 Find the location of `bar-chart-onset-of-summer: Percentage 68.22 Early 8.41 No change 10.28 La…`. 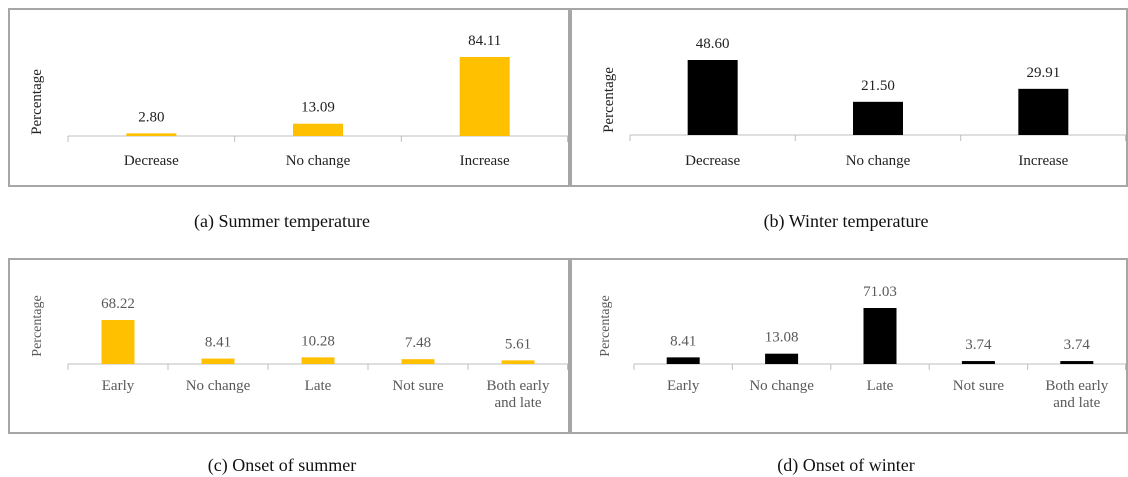

bar-chart-onset-of-summer: Percentage 68.22 Early 8.41 No change 10.28 La… is located at coordinates (299, 353).